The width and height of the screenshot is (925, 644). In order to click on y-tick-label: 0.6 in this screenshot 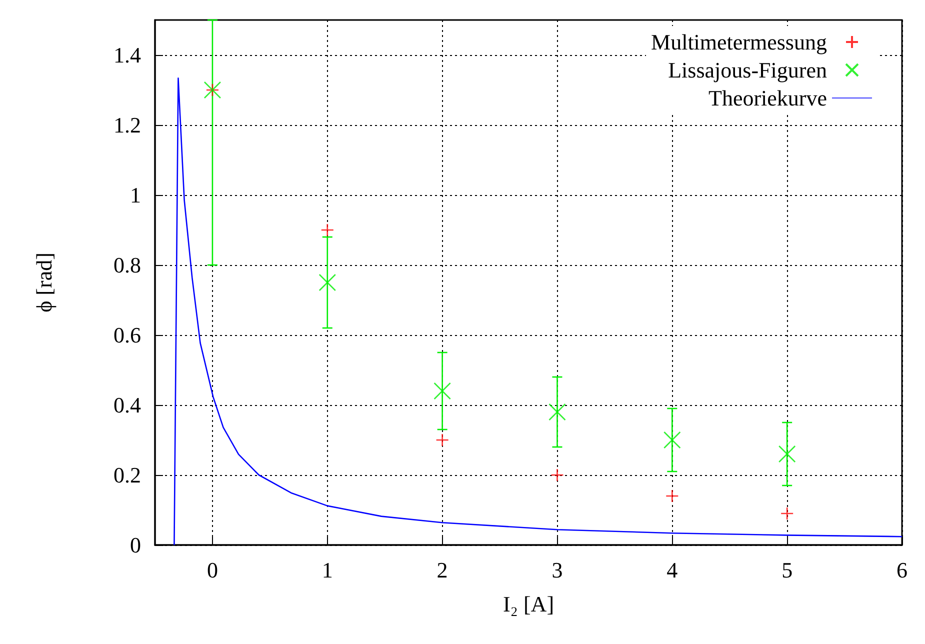, I will do `click(127, 335)`.